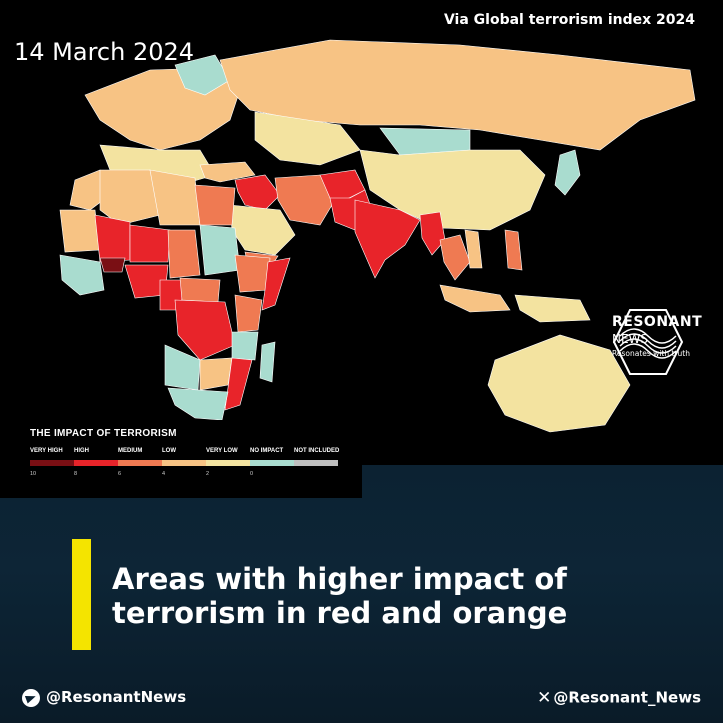 This screenshot has height=723, width=723. Describe the element at coordinates (657, 322) in the screenshot. I see `brand-name: RESONANT` at that location.